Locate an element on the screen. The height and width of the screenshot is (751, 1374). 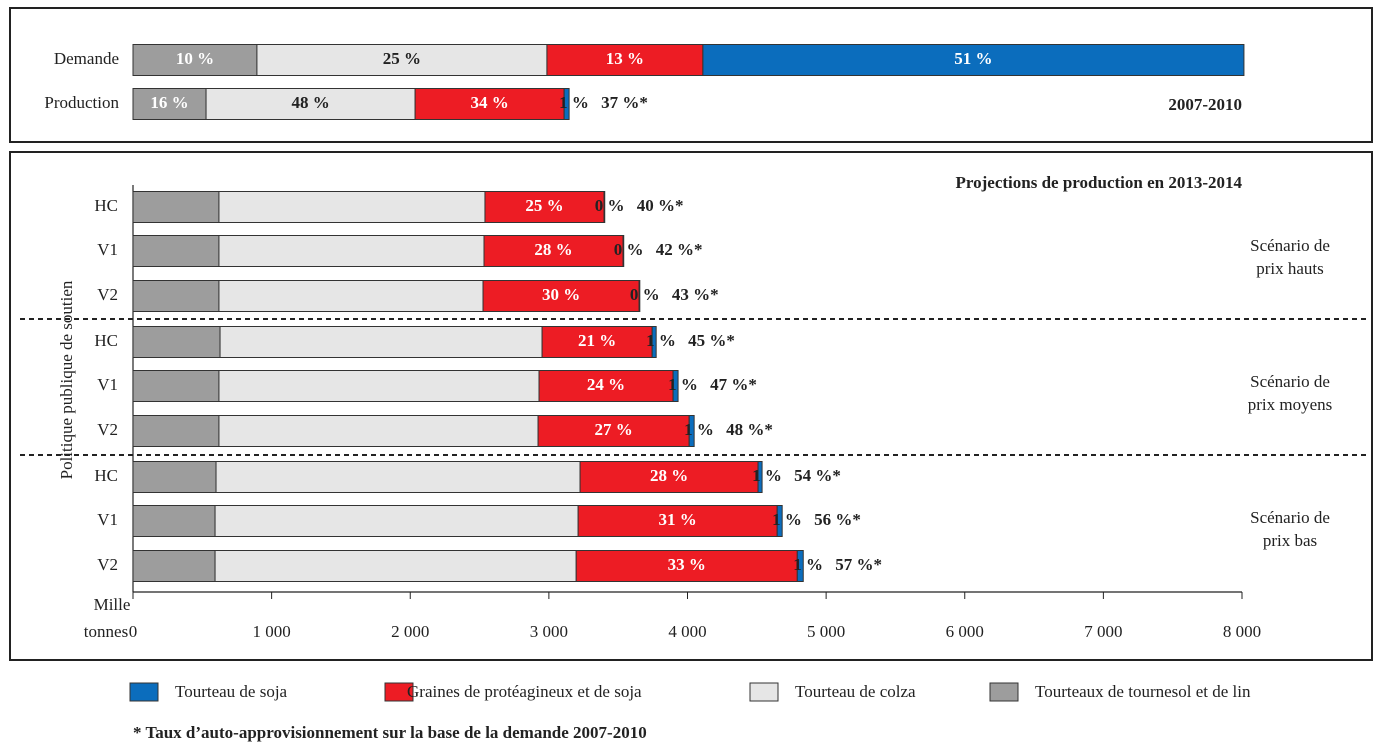
self-supply-label: 54 %* is located at coordinates (817, 475).